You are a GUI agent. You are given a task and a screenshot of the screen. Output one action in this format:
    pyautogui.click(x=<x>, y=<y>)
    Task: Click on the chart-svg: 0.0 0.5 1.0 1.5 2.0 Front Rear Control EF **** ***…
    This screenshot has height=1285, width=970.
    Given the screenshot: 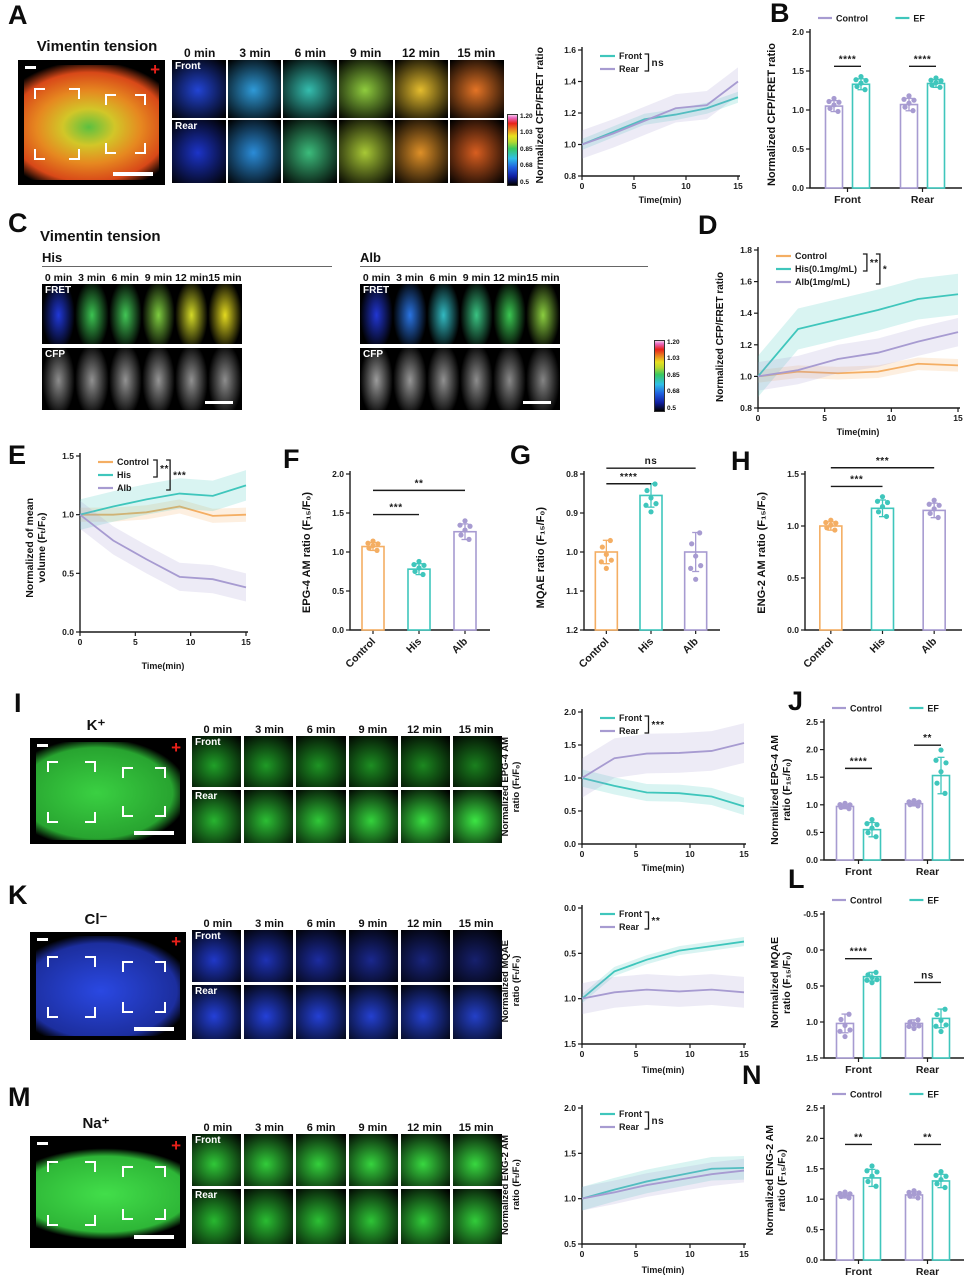 What is the action you would take?
    pyautogui.click(x=877, y=110)
    